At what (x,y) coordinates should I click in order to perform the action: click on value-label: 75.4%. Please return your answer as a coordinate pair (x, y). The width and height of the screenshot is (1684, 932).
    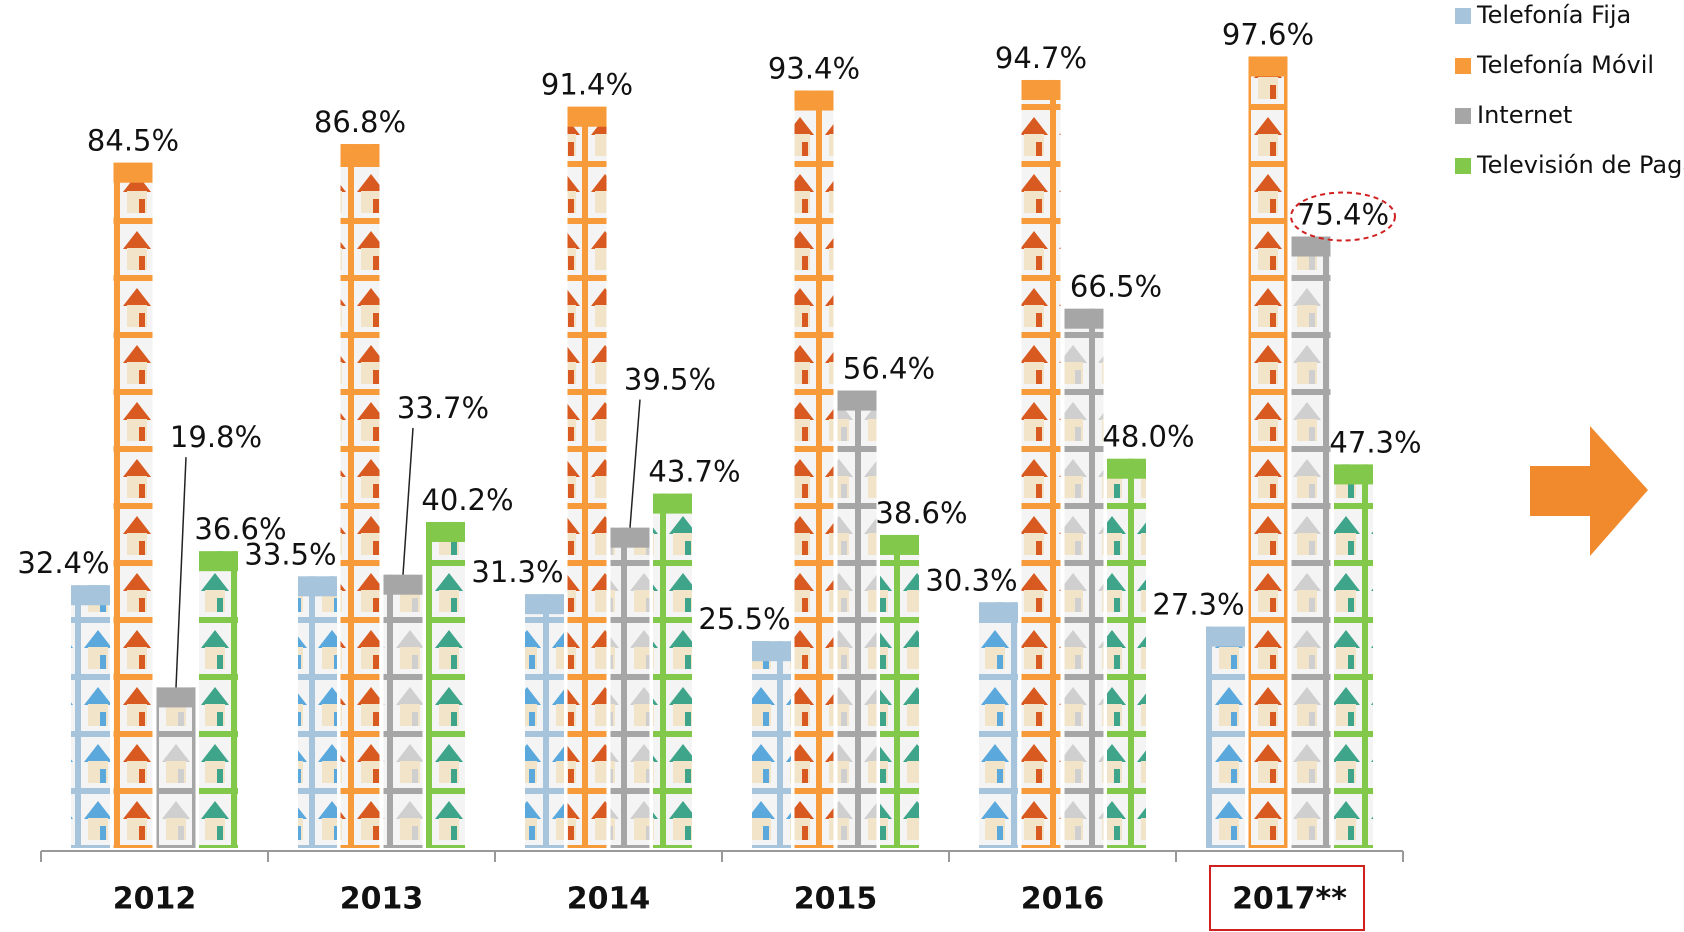
    Looking at the image, I should click on (1343, 215).